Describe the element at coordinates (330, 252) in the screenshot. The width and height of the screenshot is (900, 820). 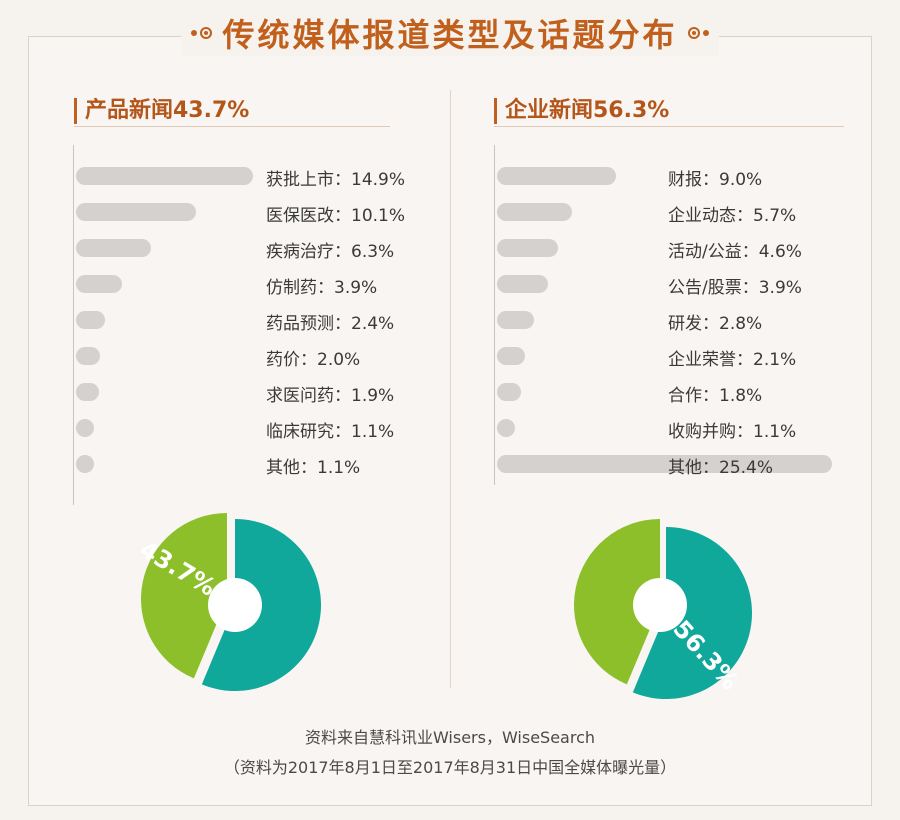
I see `bar-label-3: 疾病治疗：6.3%` at that location.